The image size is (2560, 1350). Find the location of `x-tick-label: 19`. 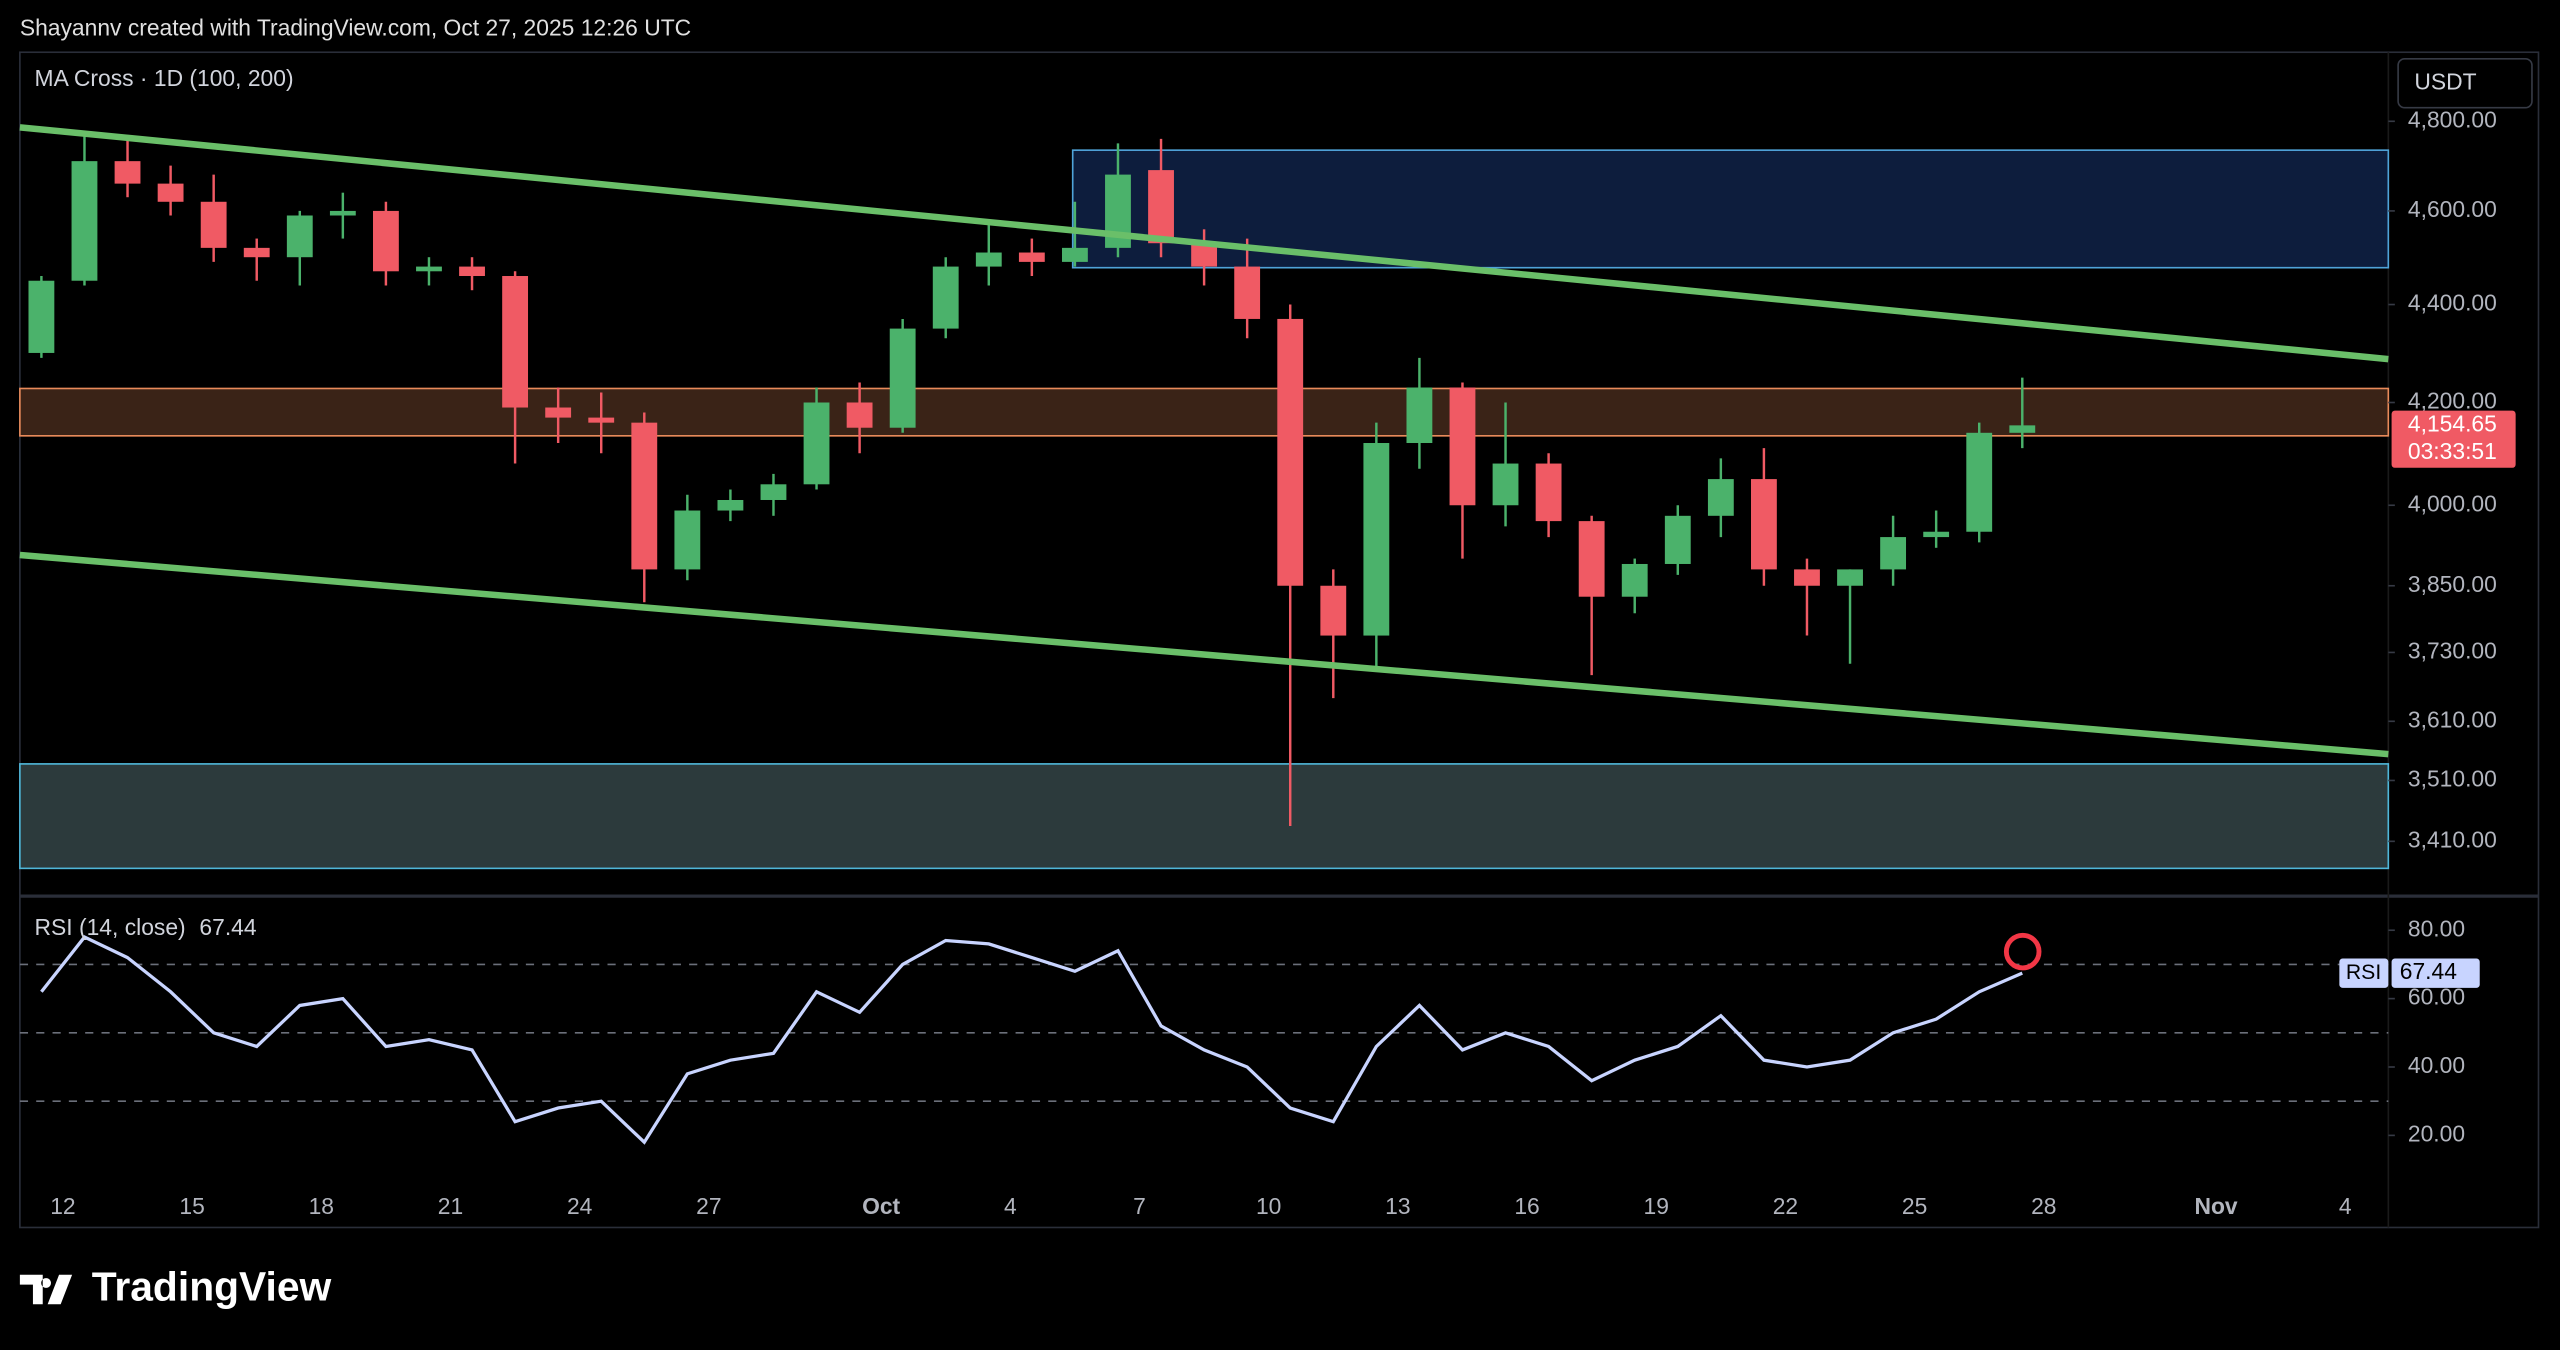

x-tick-label: 19 is located at coordinates (1656, 1206).